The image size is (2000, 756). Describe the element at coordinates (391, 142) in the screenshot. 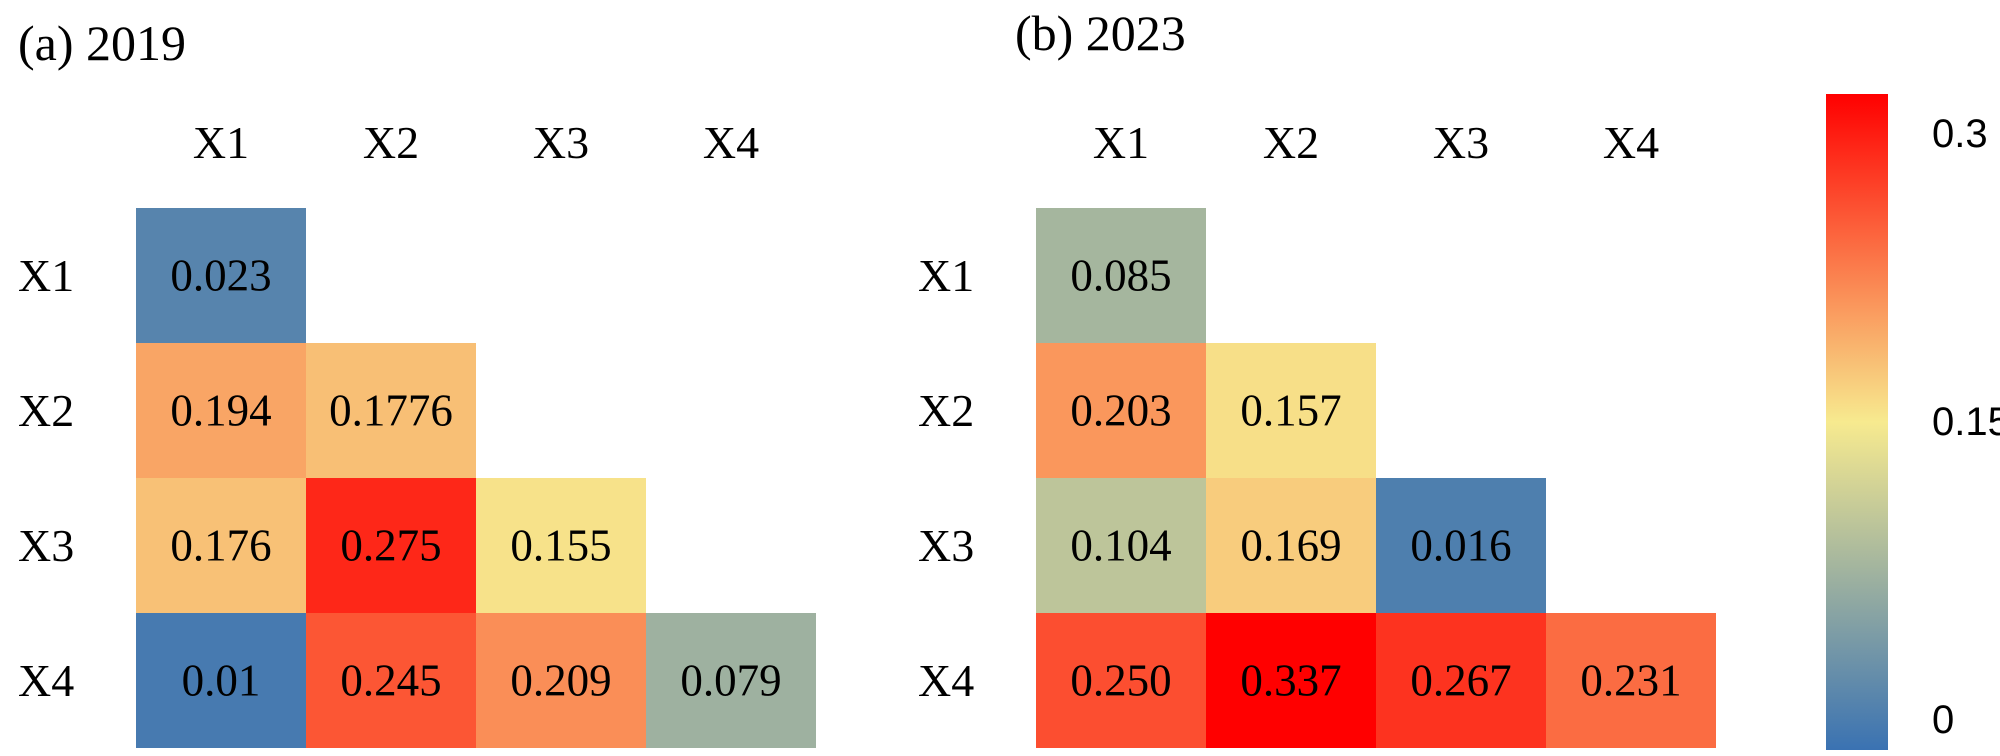

I see `x-tick-label-2019-x2: X2` at that location.